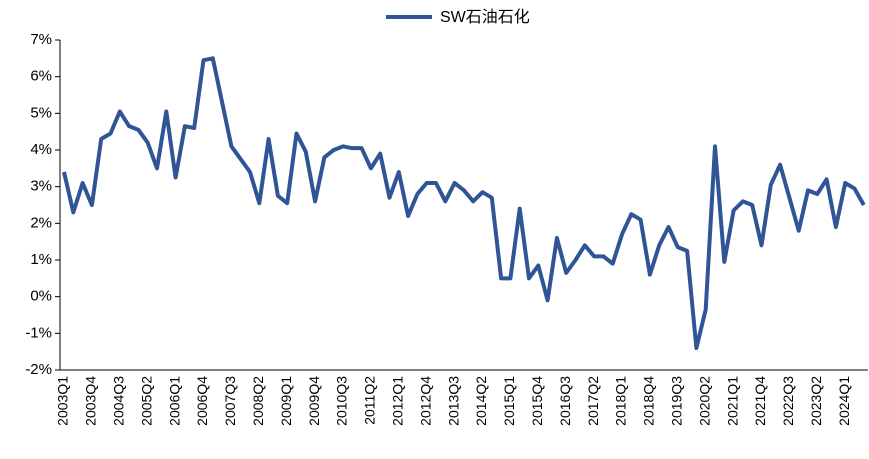 The image size is (869, 459). Describe the element at coordinates (485, 17) in the screenshot. I see `legend-label: SW石油石化` at that location.